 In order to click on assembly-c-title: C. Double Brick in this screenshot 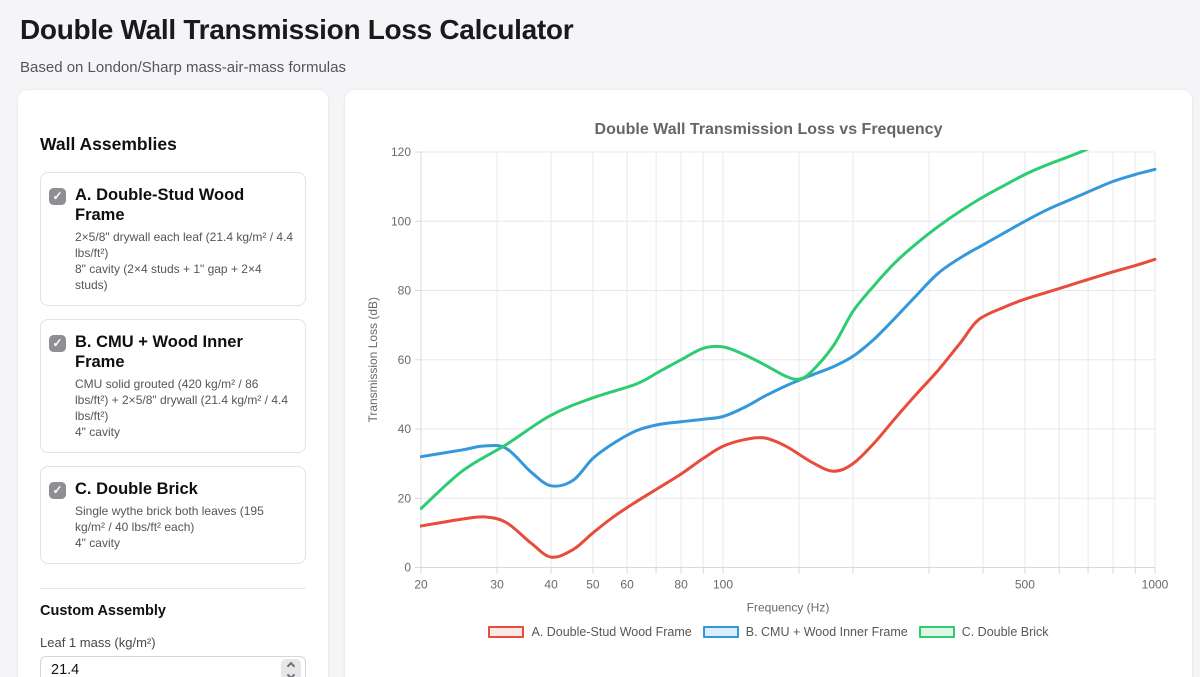, I will do `click(136, 489)`.